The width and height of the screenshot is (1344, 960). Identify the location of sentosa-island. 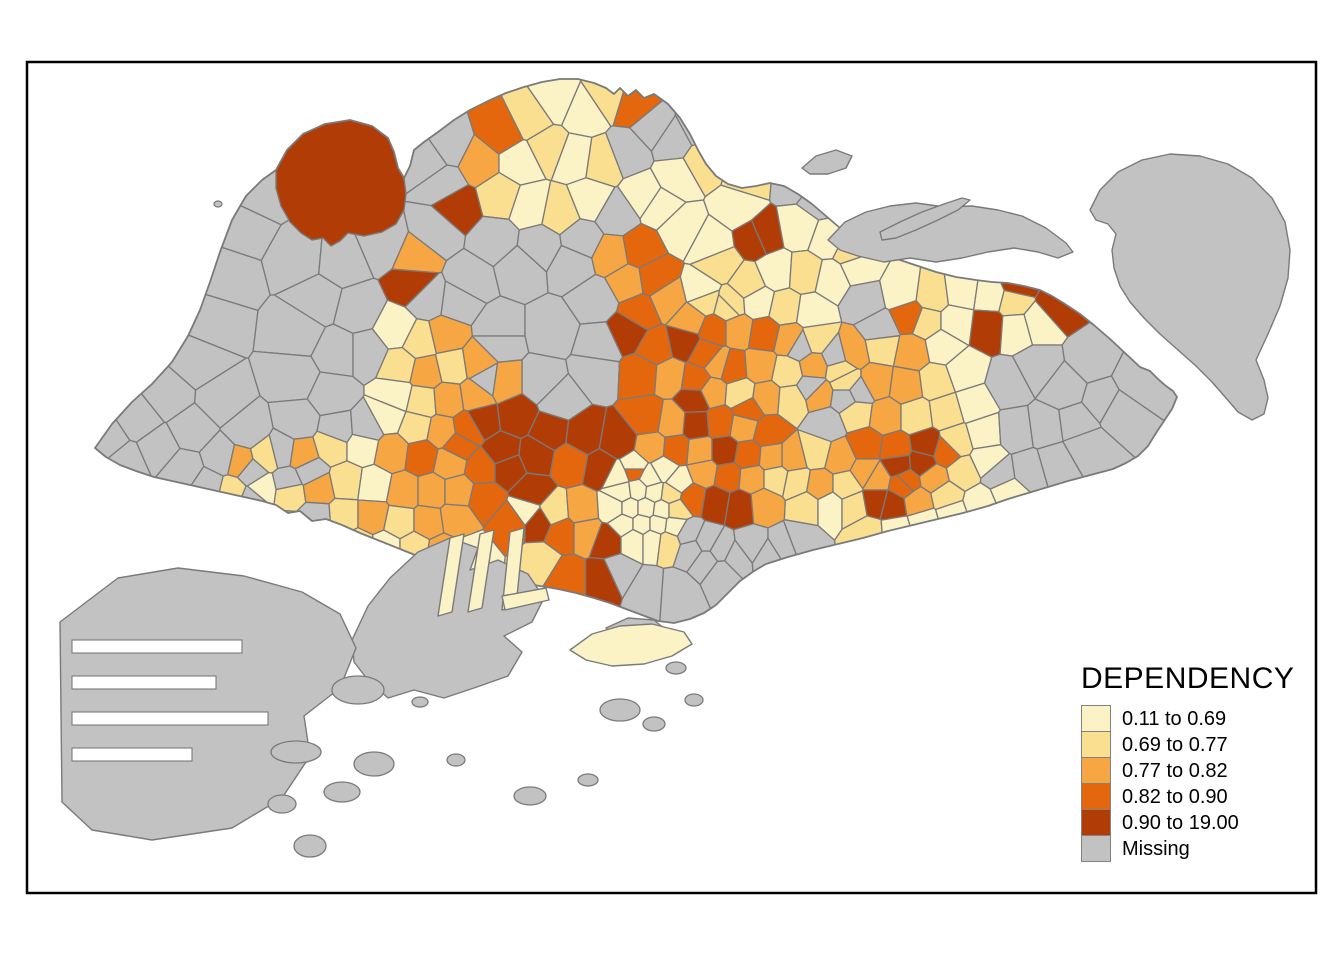
(631, 645).